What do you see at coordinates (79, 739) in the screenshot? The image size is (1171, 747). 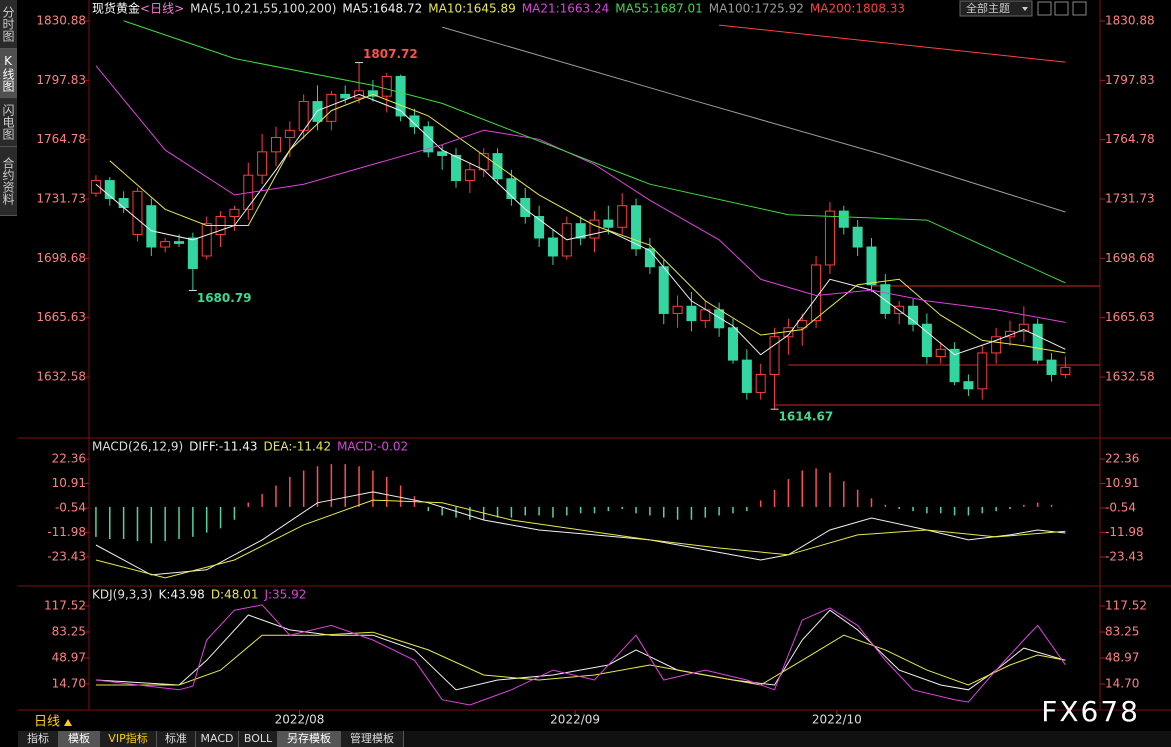 I see `tab: 模板` at bounding box center [79, 739].